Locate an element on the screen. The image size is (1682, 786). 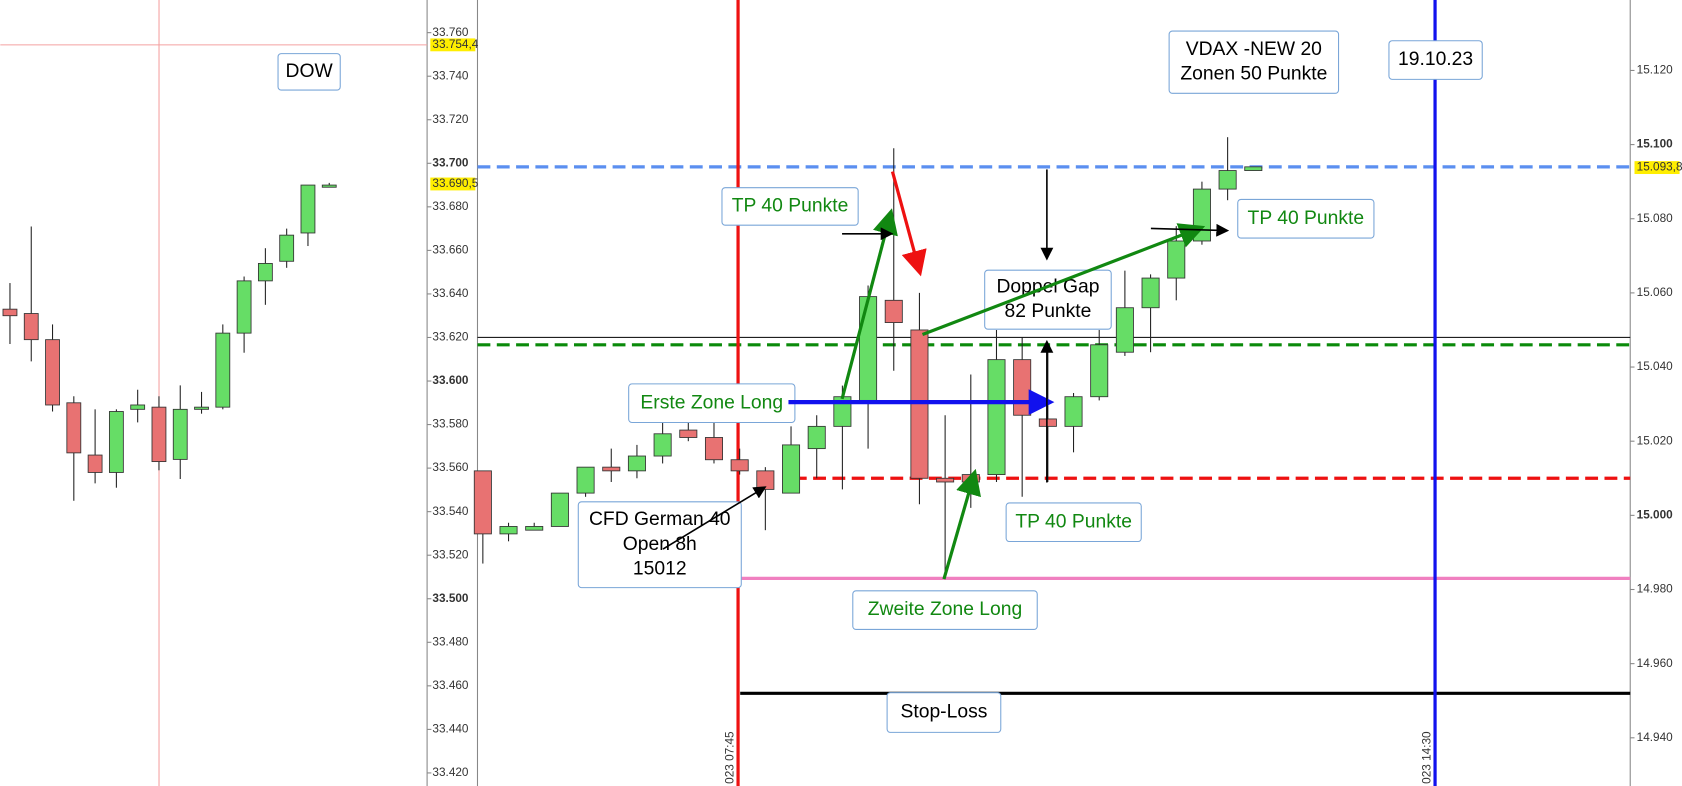
y-tick-label: 33.480 is located at coordinates (450, 641).